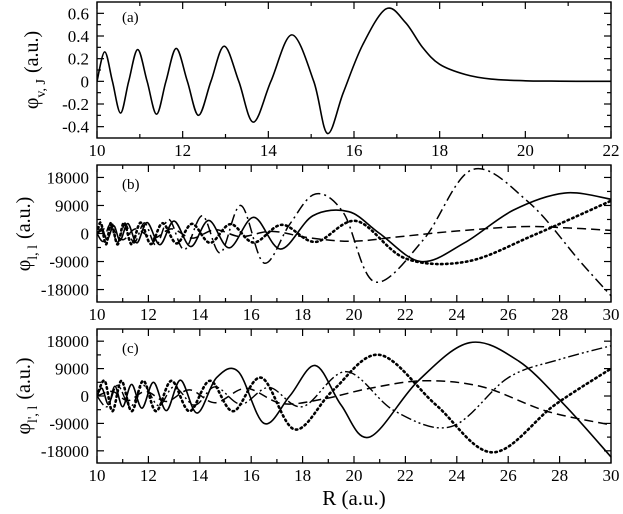 The width and height of the screenshot is (623, 514). I want to click on panel-c-ytick-label: 9000, so click(72, 369).